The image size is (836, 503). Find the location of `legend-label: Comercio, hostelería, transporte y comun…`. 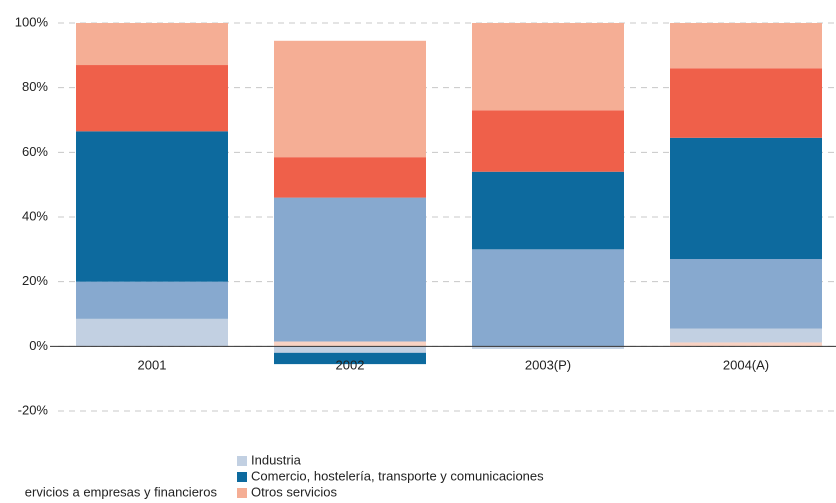

legend-label: Comercio, hostelería, transporte y comun… is located at coordinates (397, 475).